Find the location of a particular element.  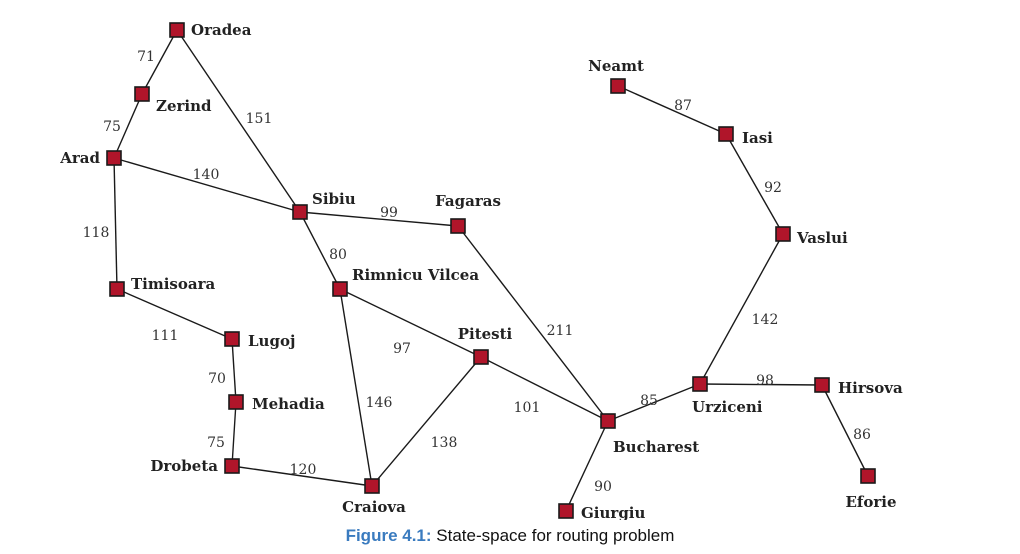

city-node-iasi is located at coordinates (726, 134).